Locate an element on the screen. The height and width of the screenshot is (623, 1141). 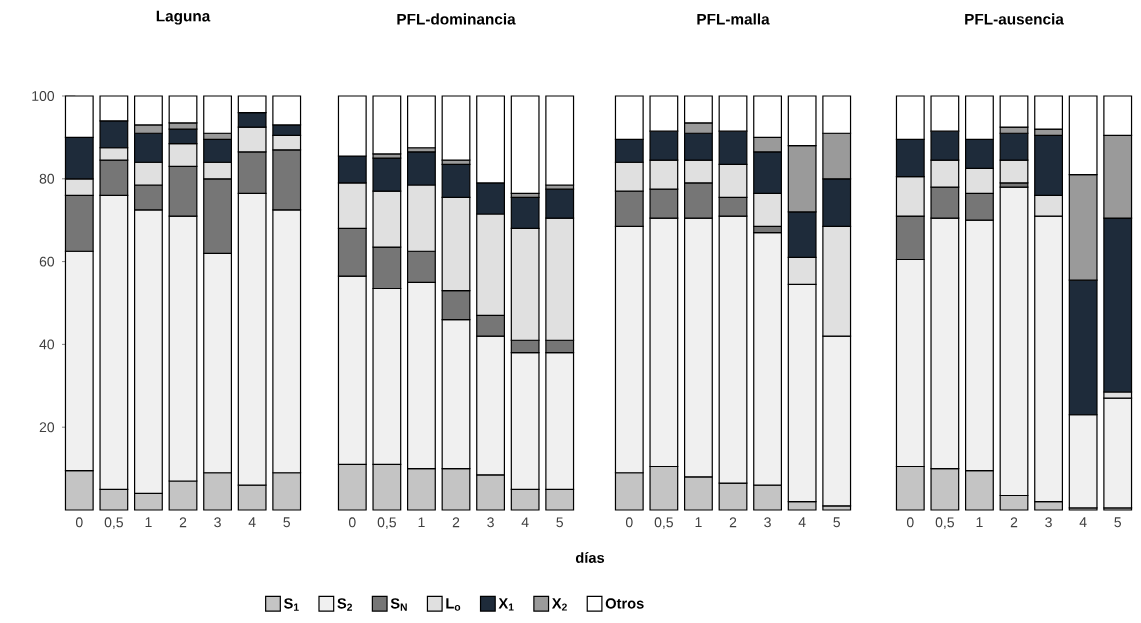
legend-label: S$_{N}$ is located at coordinates (398, 604).